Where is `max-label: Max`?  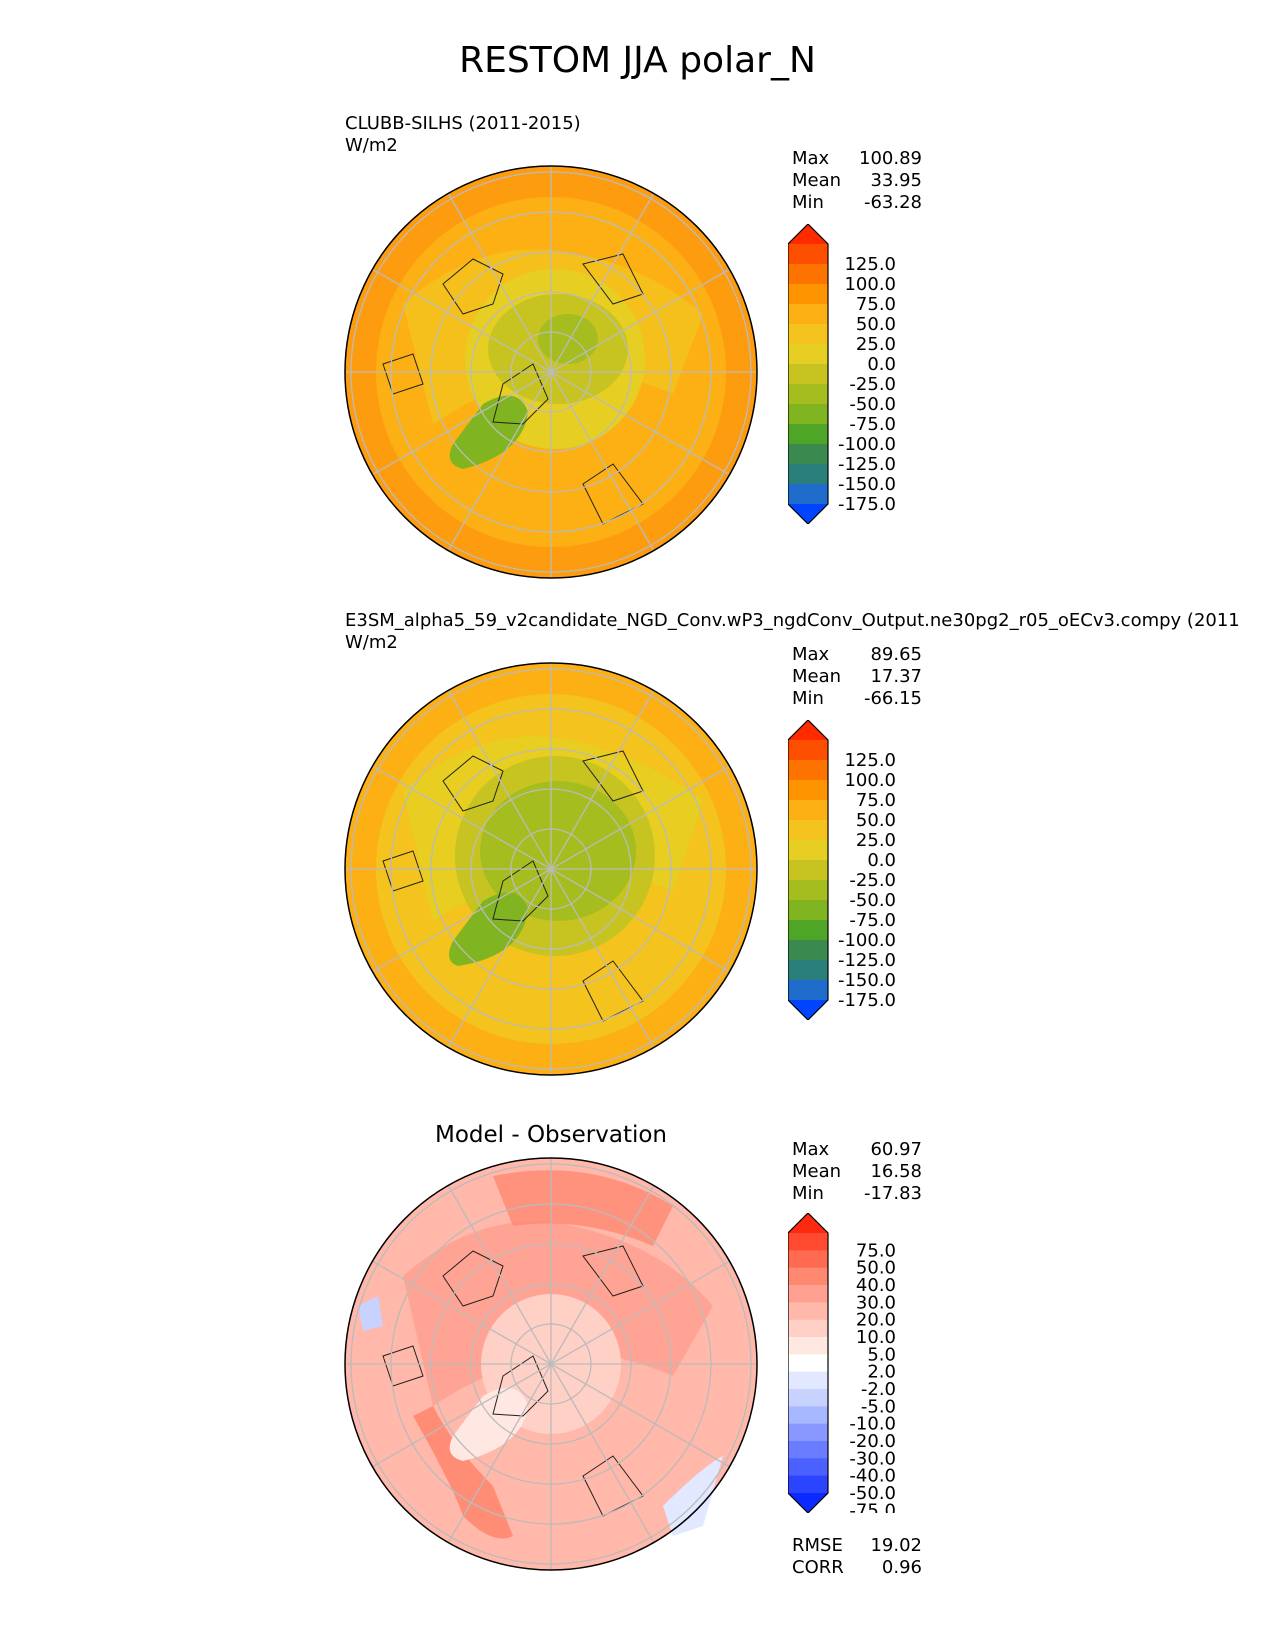
max-label: Max is located at coordinates (811, 654).